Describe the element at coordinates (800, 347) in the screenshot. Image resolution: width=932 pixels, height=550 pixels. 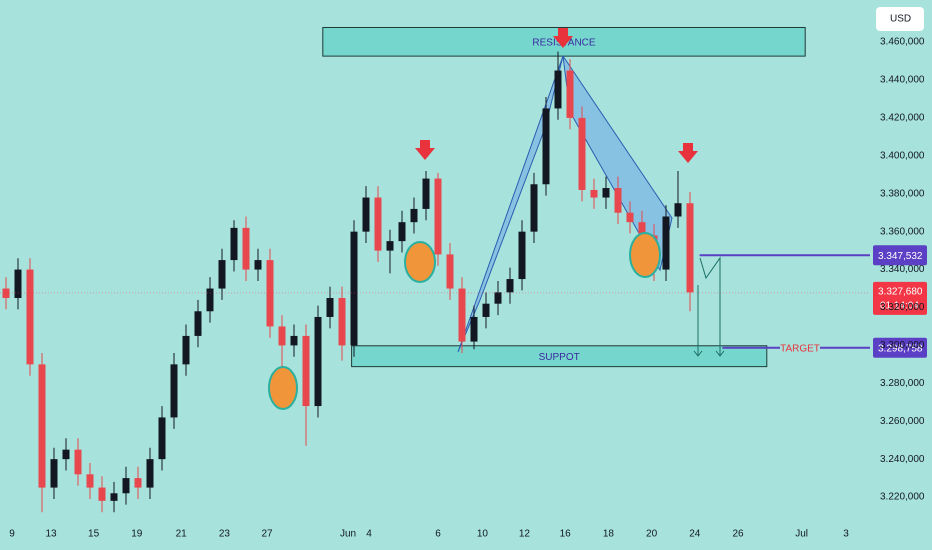
I see `note-bg` at that location.